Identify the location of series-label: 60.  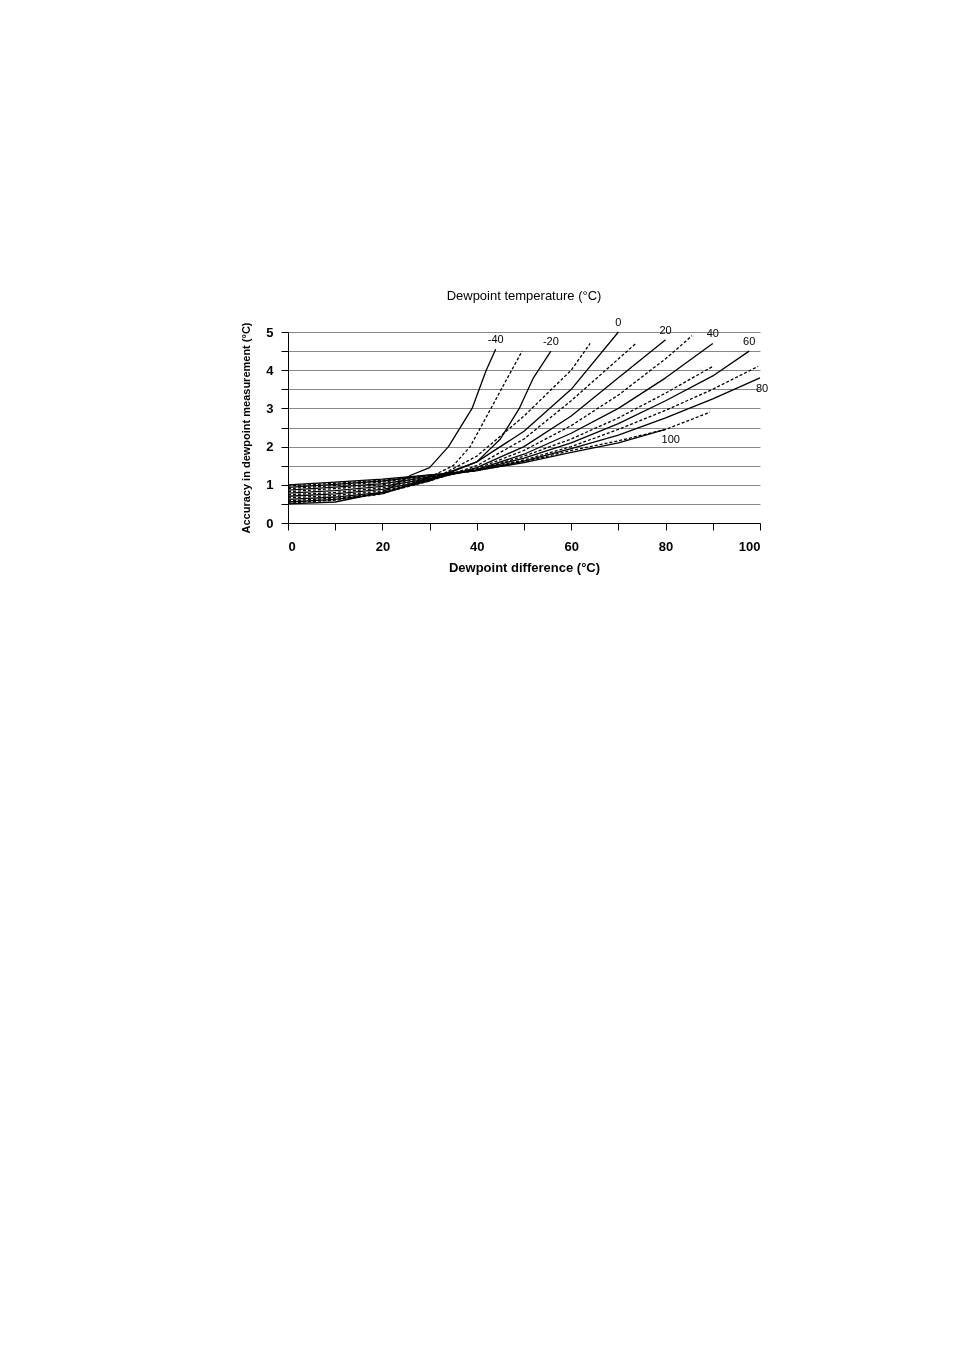
(749, 341).